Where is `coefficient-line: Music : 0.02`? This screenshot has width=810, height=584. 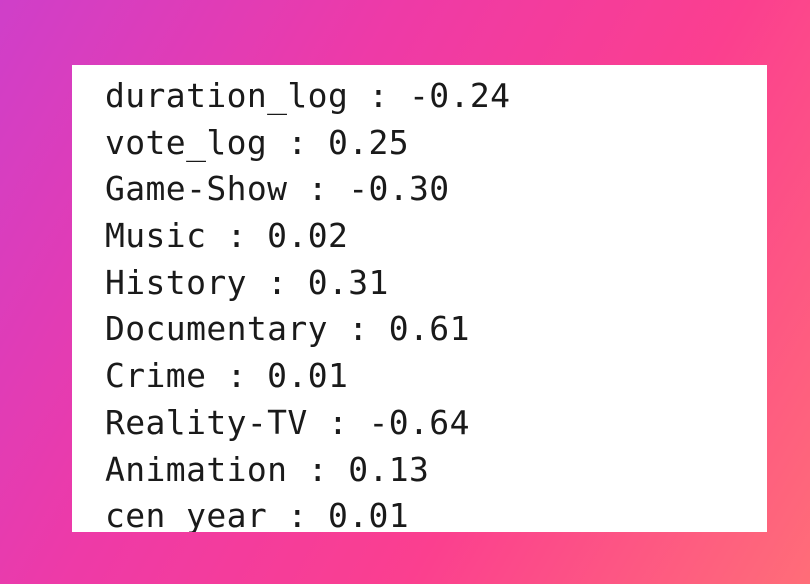
coefficient-line: Music : 0.02 is located at coordinates (307, 236).